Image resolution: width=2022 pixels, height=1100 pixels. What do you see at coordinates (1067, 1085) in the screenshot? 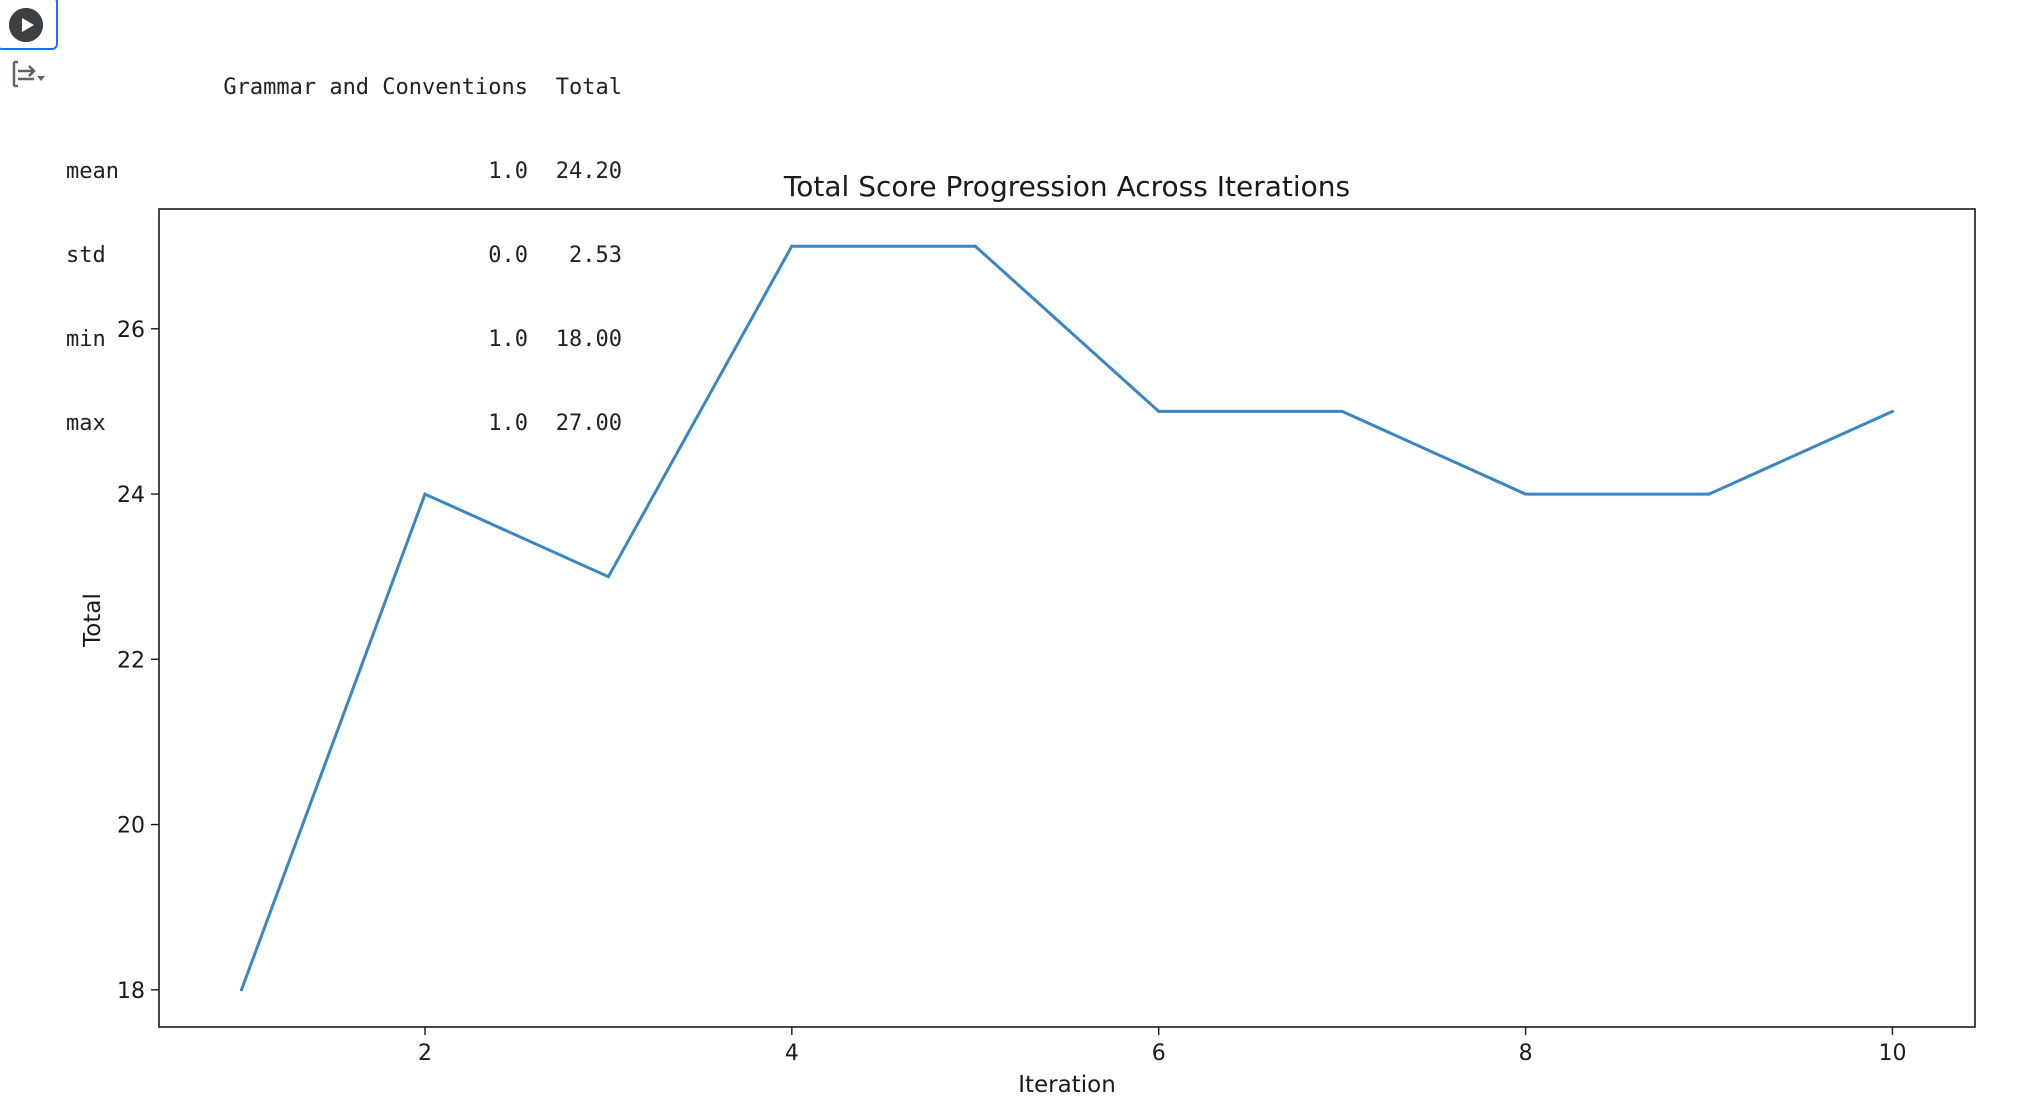
I see `x-axis-label: Iteration` at bounding box center [1067, 1085].